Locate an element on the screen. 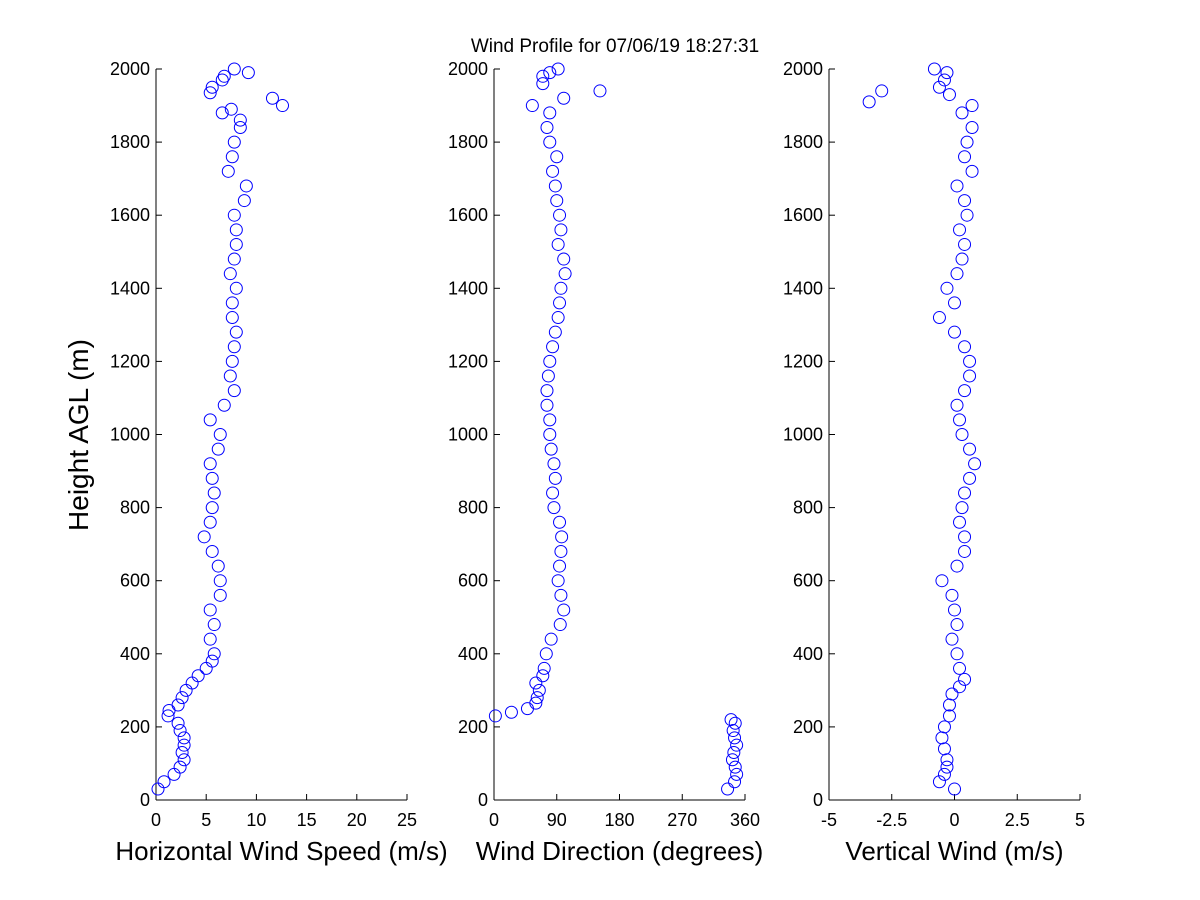 This screenshot has width=1200, height=900. x-tick-label: 270 is located at coordinates (682, 820).